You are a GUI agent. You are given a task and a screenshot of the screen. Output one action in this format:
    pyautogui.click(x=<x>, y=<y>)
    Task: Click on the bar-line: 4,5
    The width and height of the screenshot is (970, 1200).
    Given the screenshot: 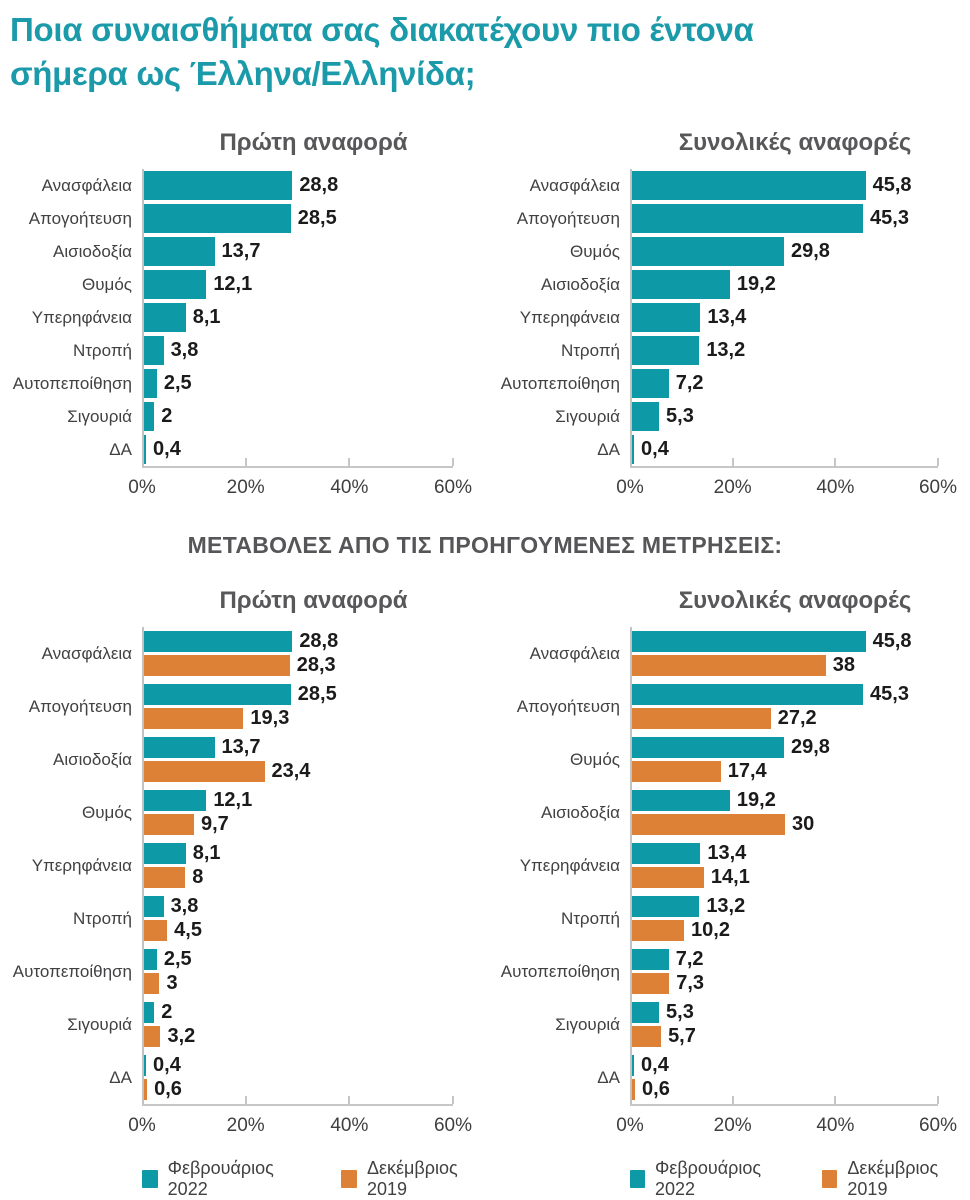 What is the action you would take?
    pyautogui.click(x=298, y=930)
    